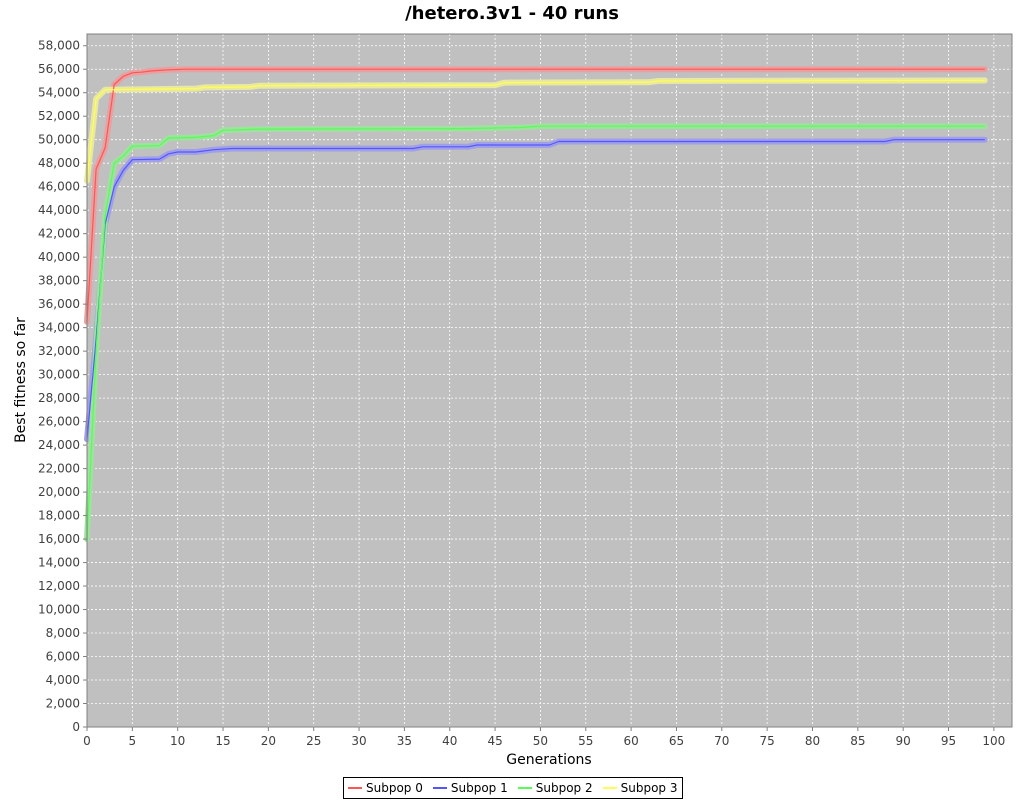  Describe the element at coordinates (59, 586) in the screenshot. I see `y-tick-label: 12,000` at that location.